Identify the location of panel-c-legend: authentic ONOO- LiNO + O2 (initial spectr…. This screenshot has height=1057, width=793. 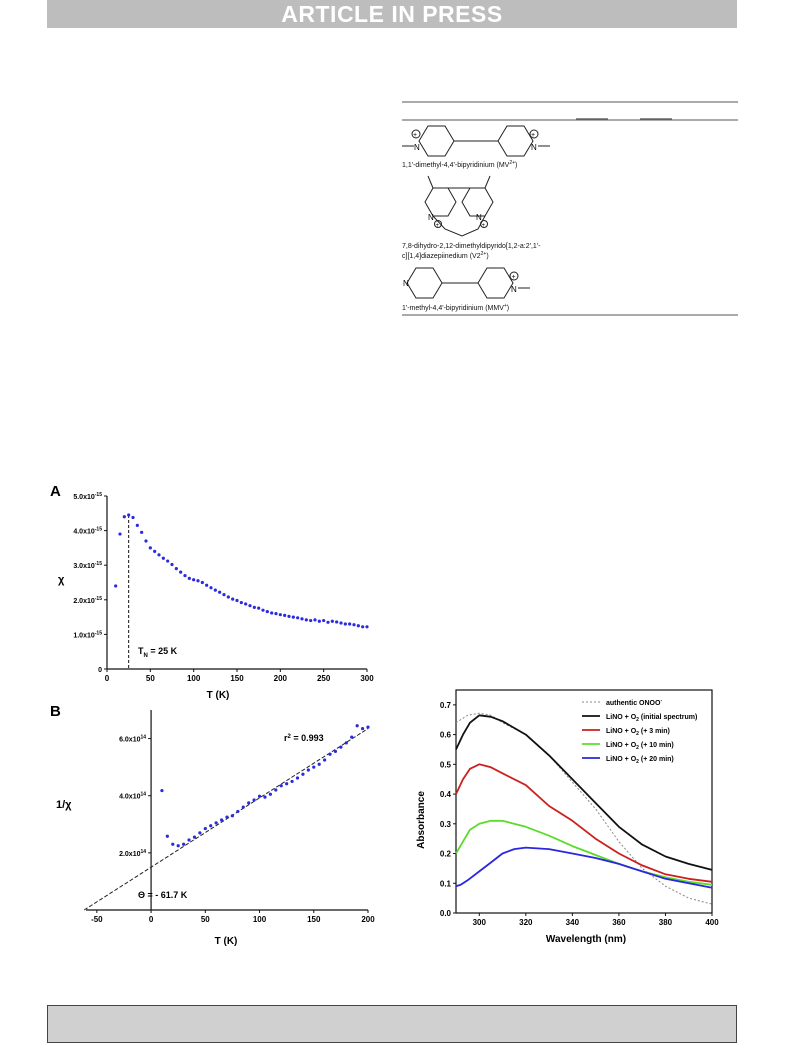
(639, 731).